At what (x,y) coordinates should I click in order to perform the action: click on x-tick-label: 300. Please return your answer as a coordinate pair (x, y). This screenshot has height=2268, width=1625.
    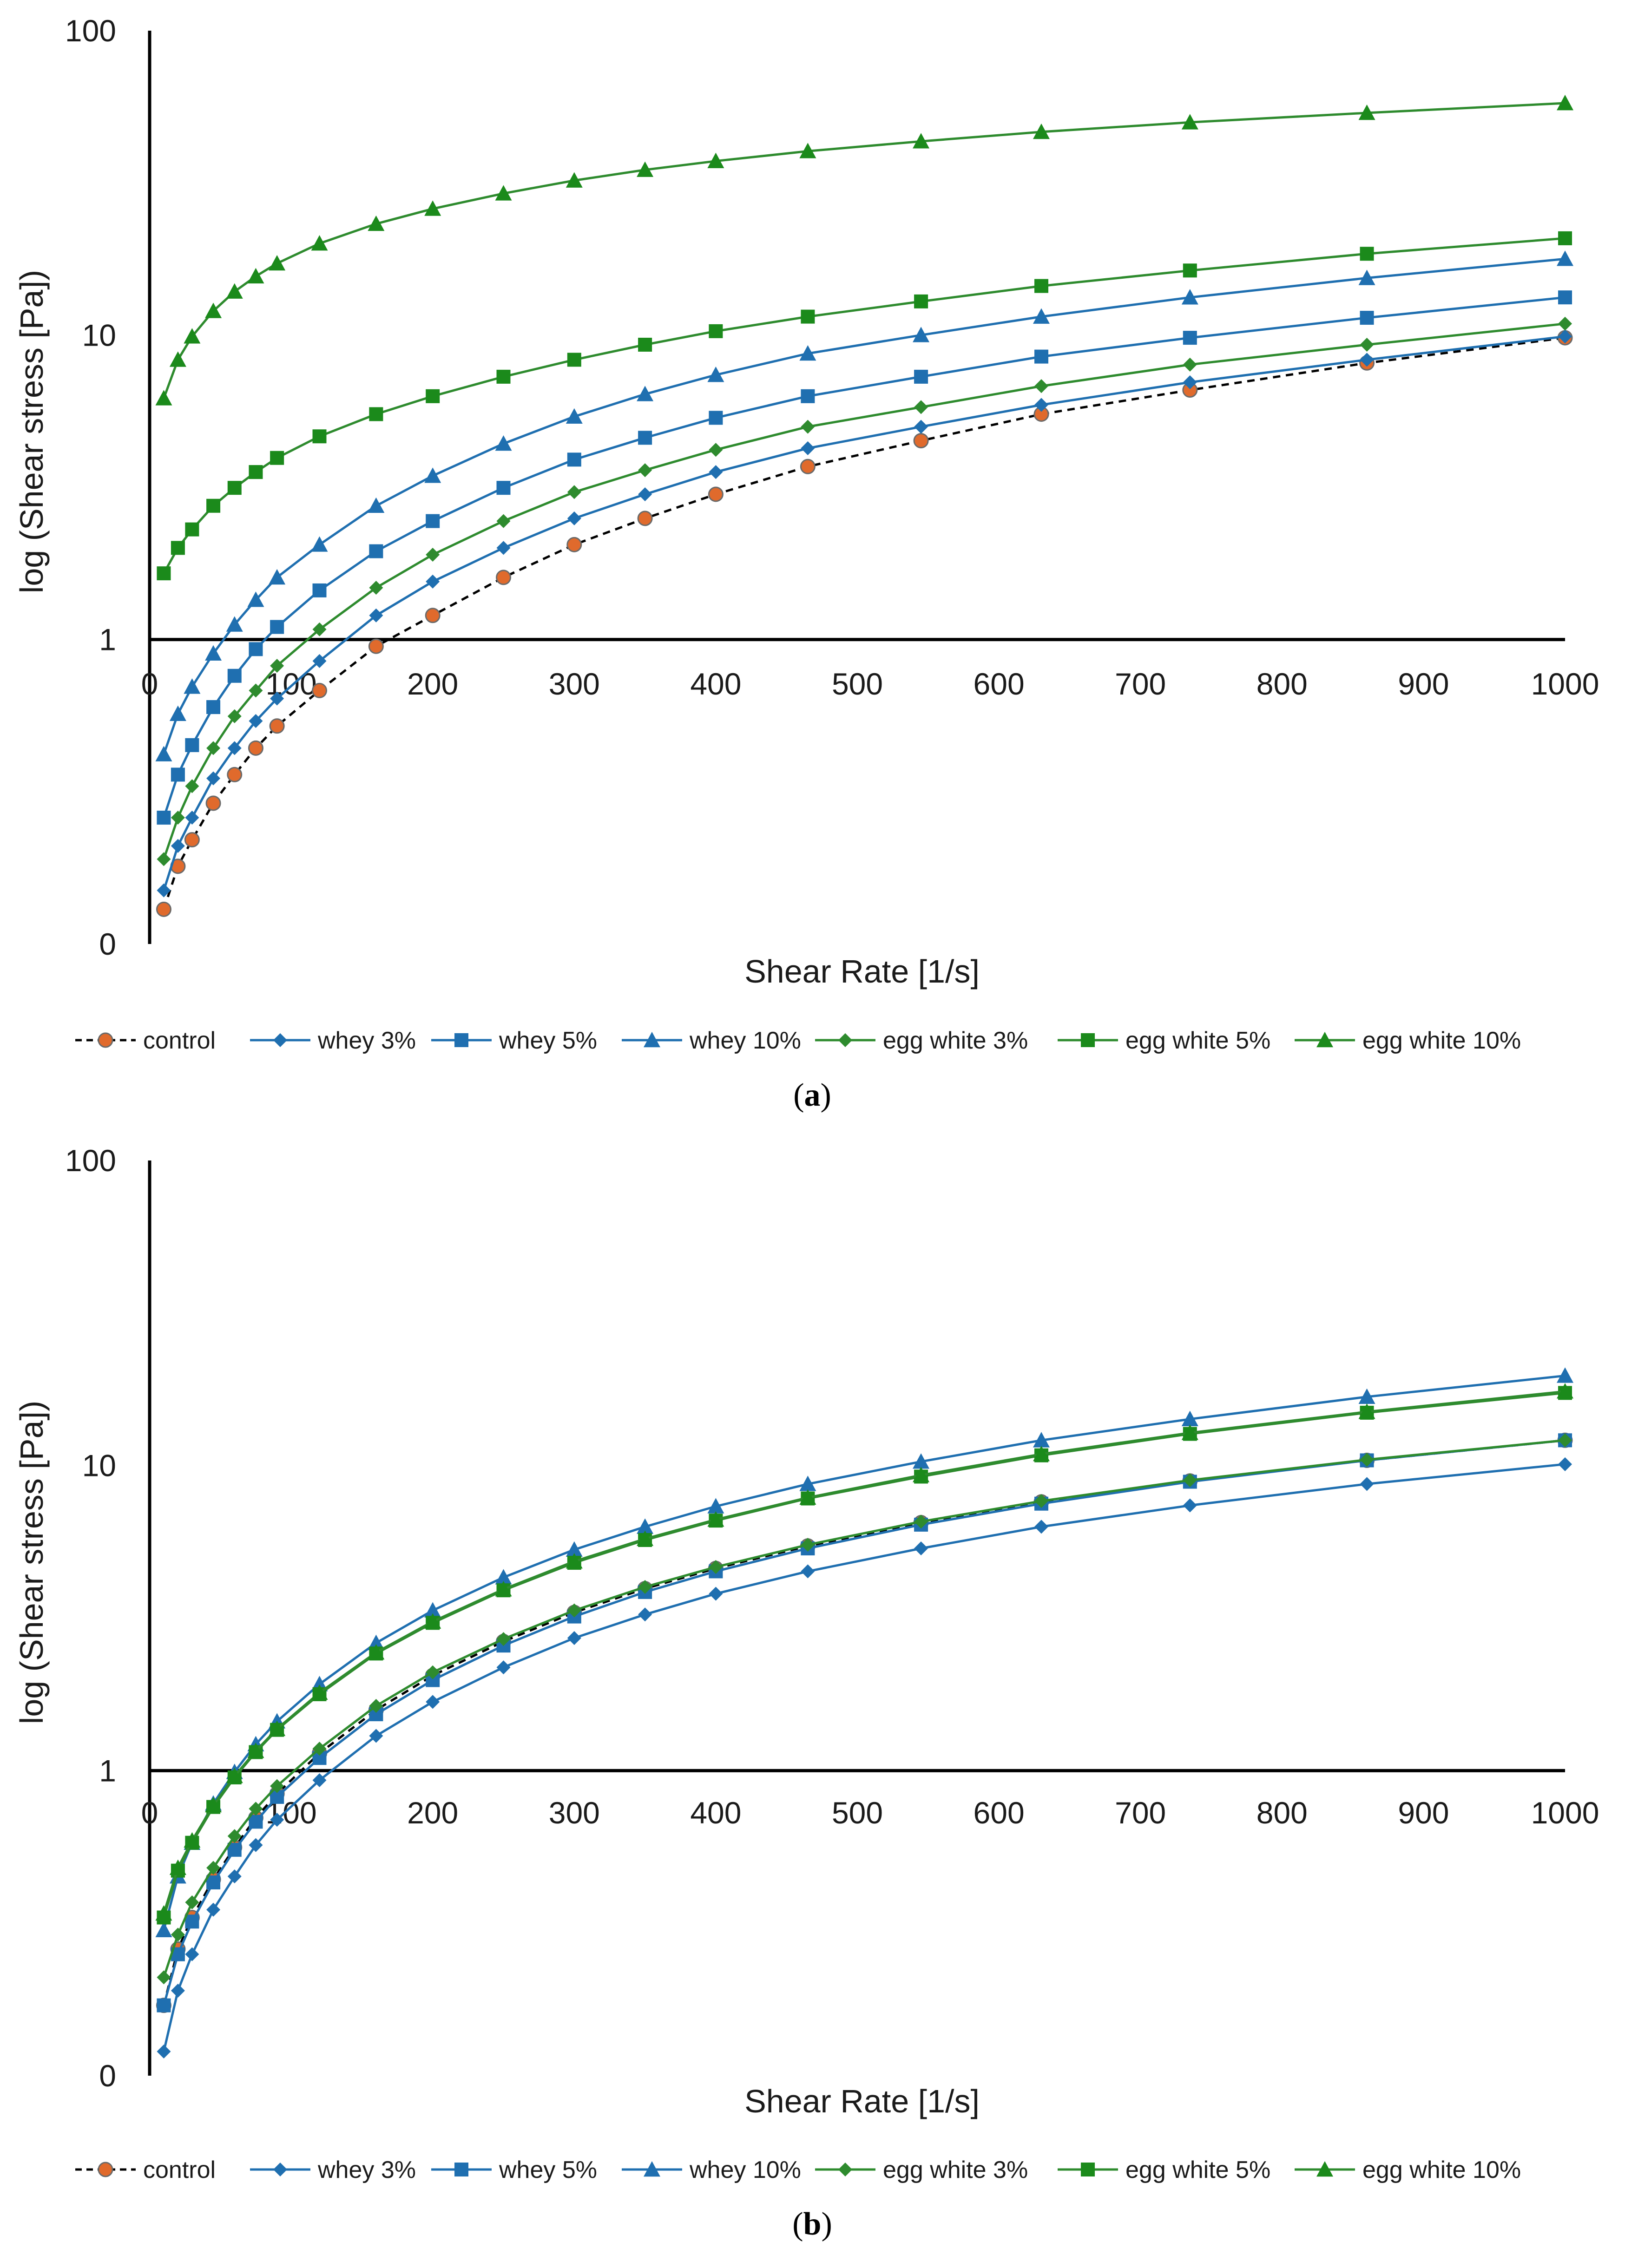
    Looking at the image, I should click on (574, 1813).